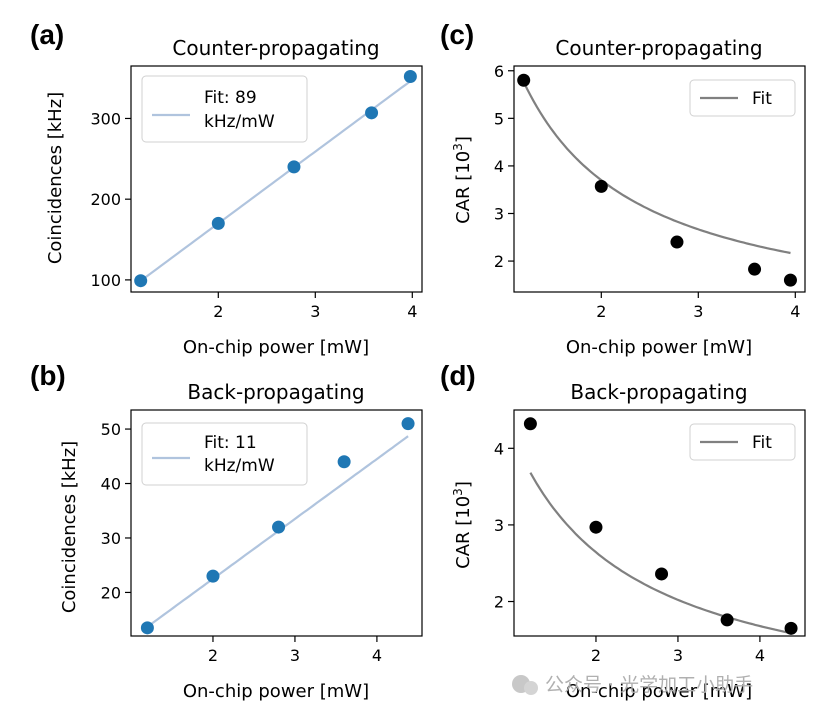  What do you see at coordinates (458, 492) in the screenshot?
I see `chart-d-ylabel-sup: 3` at bounding box center [458, 492].